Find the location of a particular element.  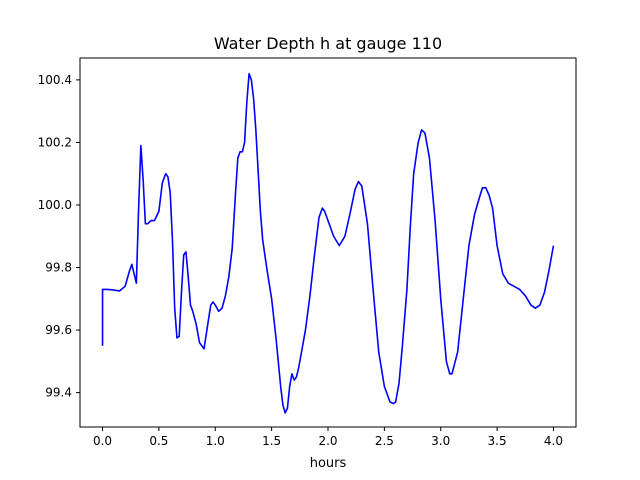

y-tick-label: 99.6 is located at coordinates (58, 330).